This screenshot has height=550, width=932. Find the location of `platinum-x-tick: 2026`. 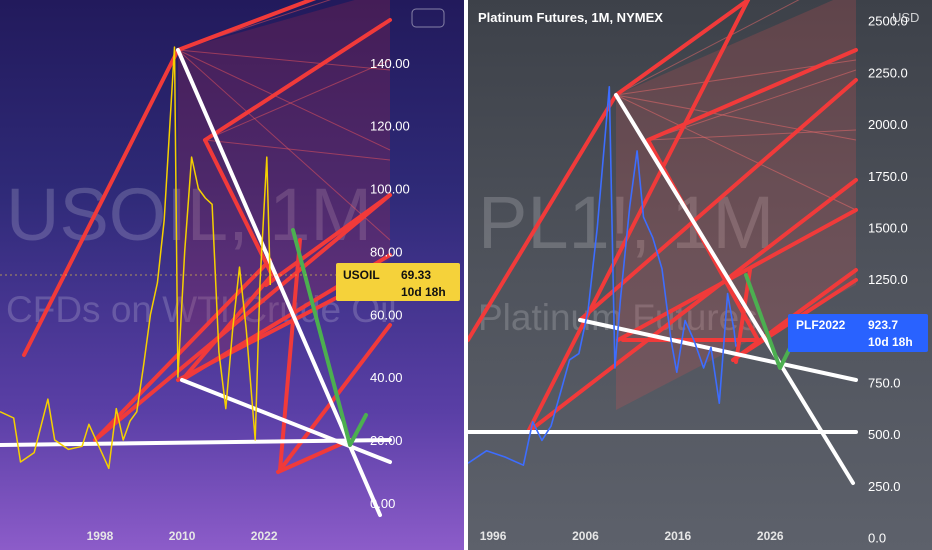

platinum-x-tick: 2026 is located at coordinates (770, 536).